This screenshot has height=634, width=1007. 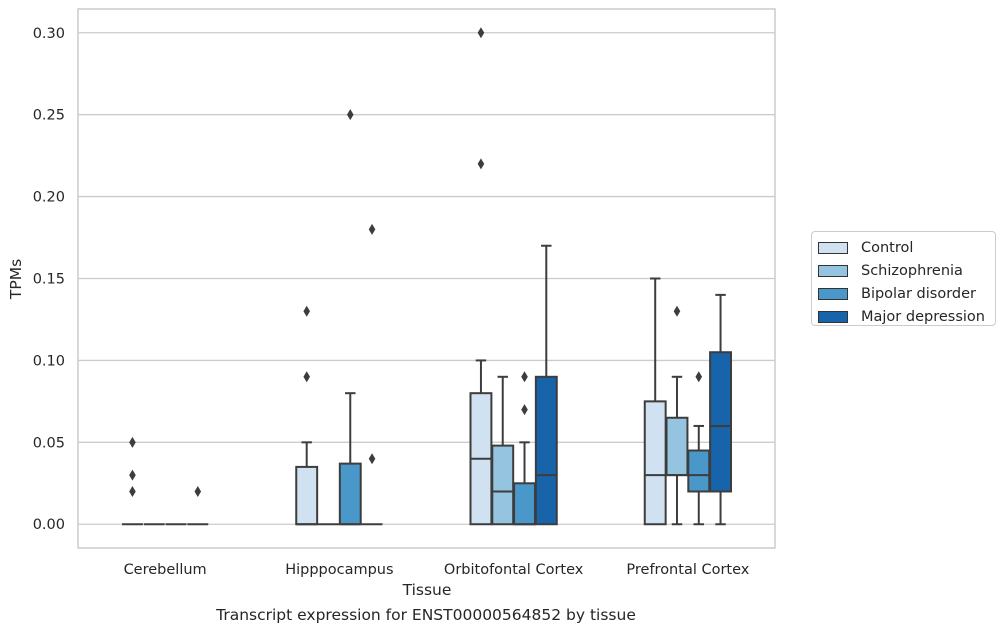 I want to click on legend-item: Control, so click(x=906, y=247).